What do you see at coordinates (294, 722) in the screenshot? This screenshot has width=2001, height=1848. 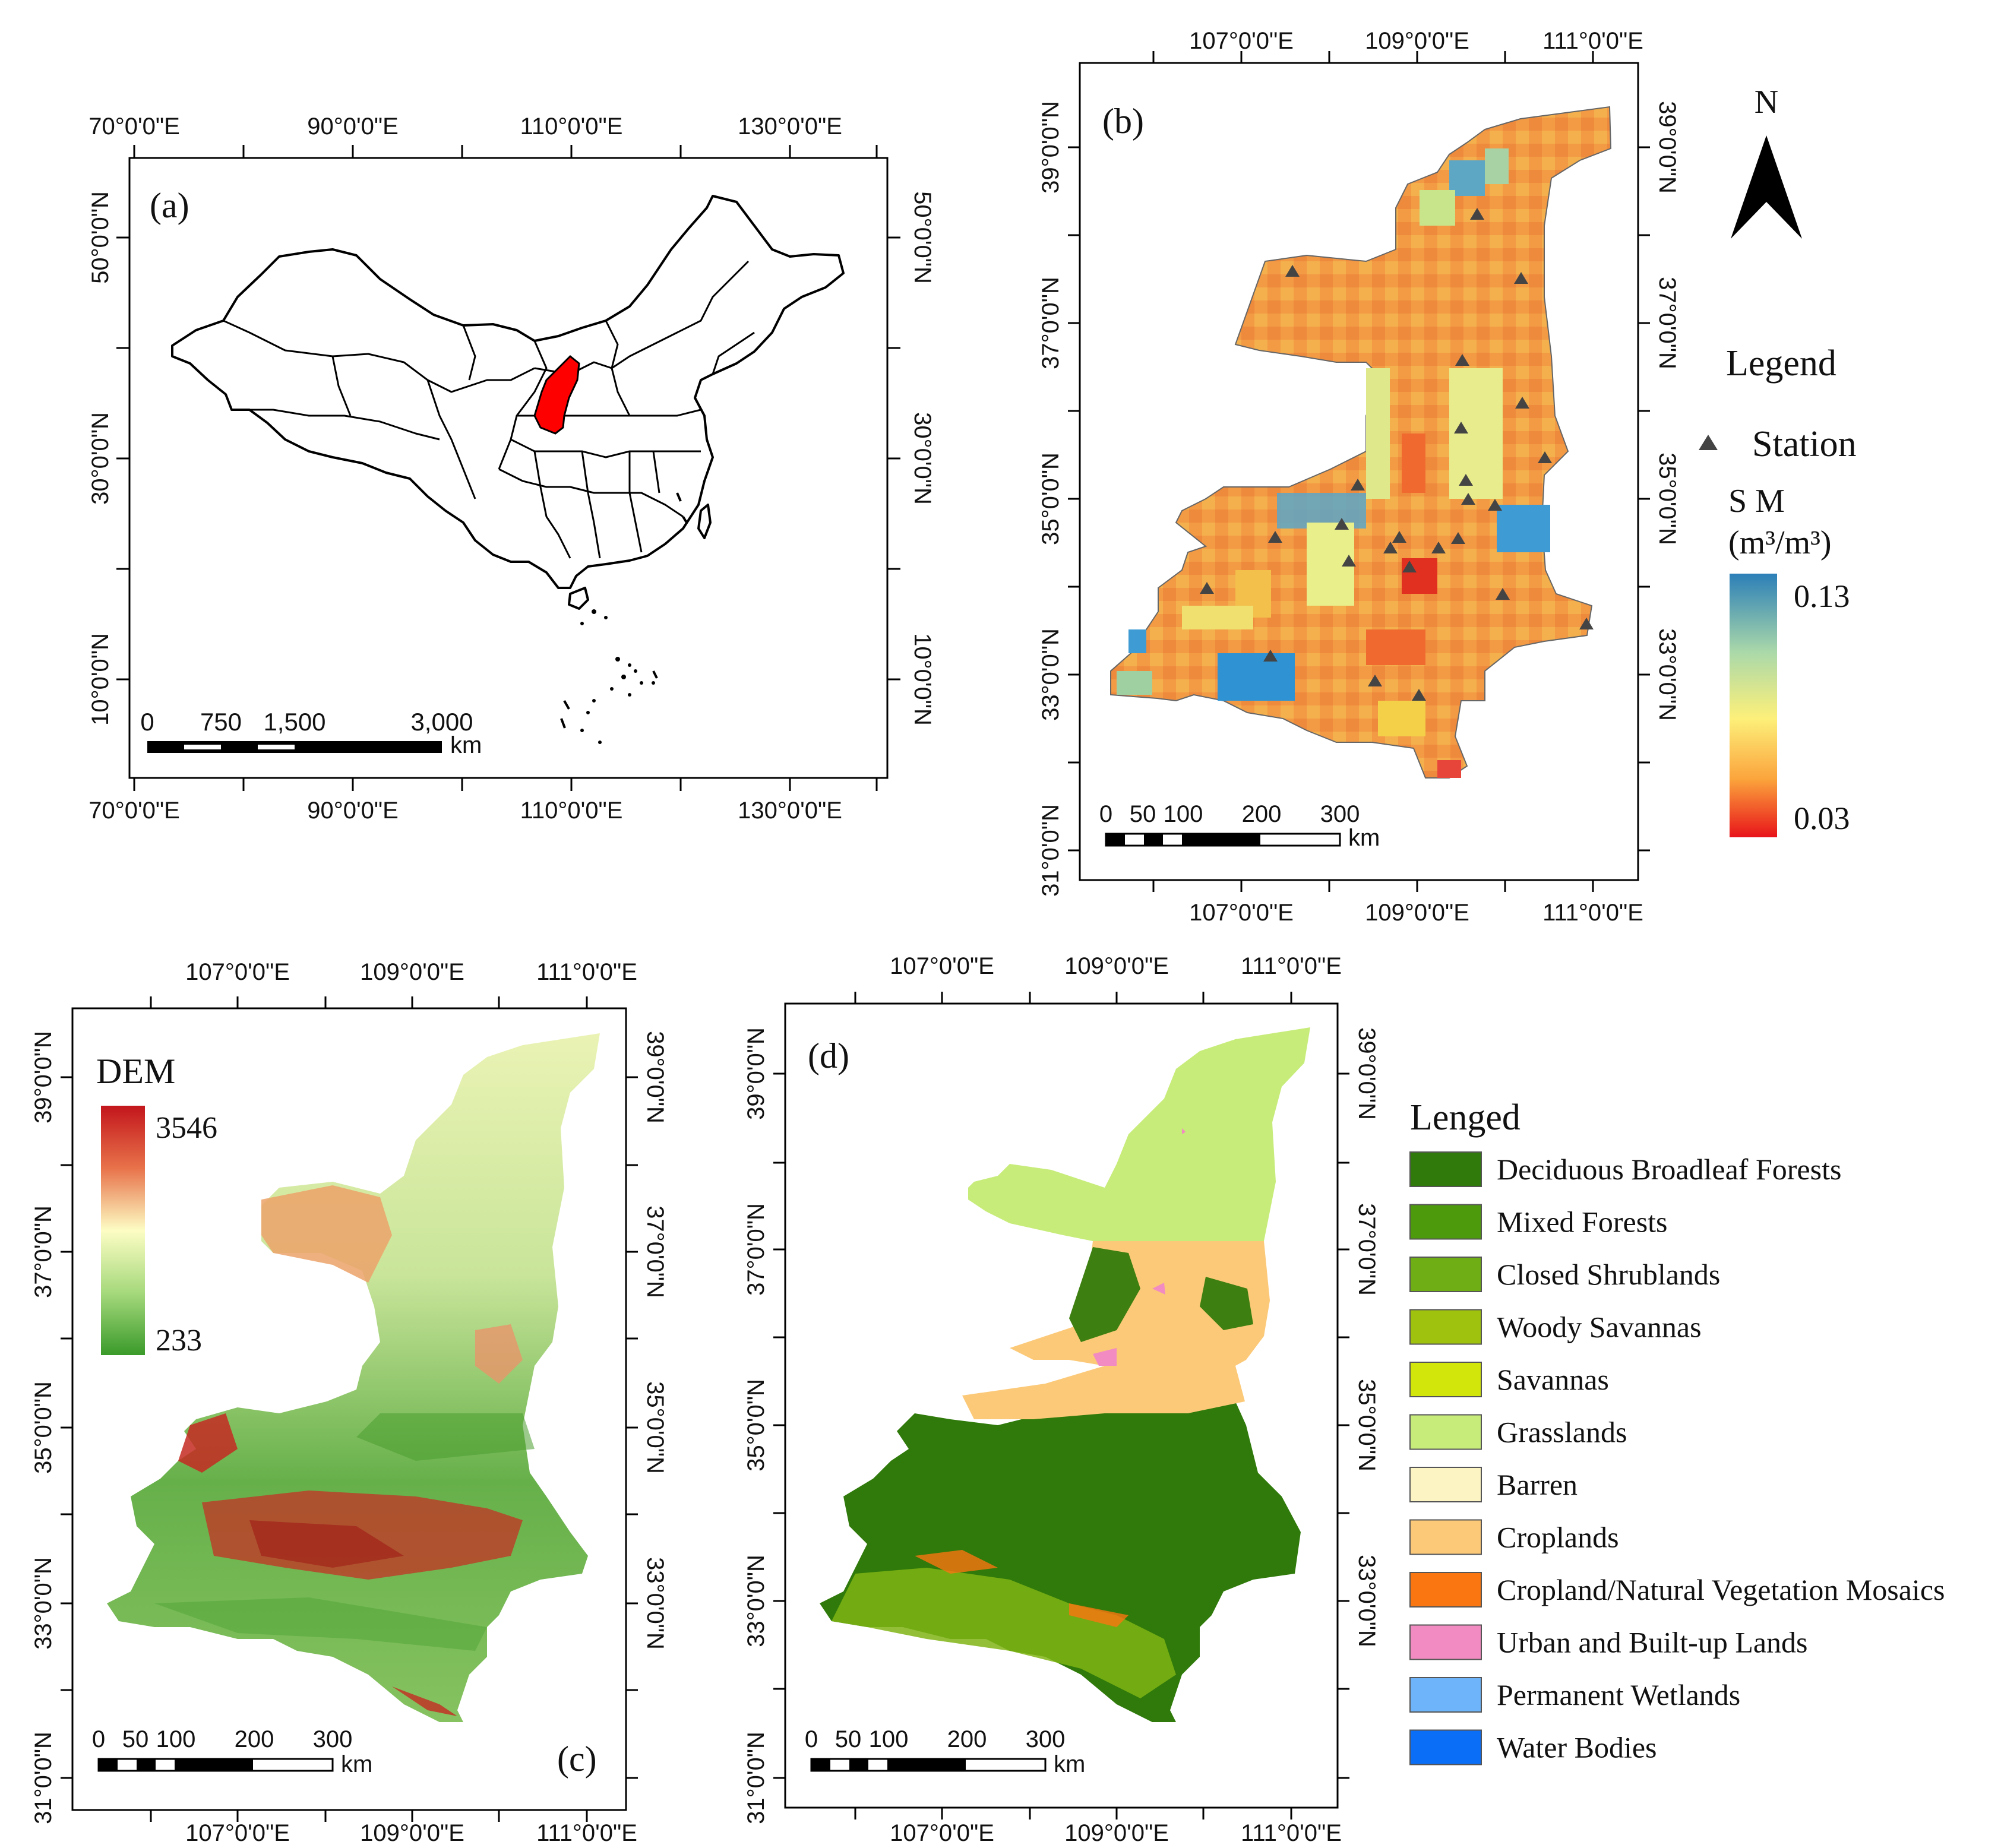 I see `scale-label: 1,500` at bounding box center [294, 722].